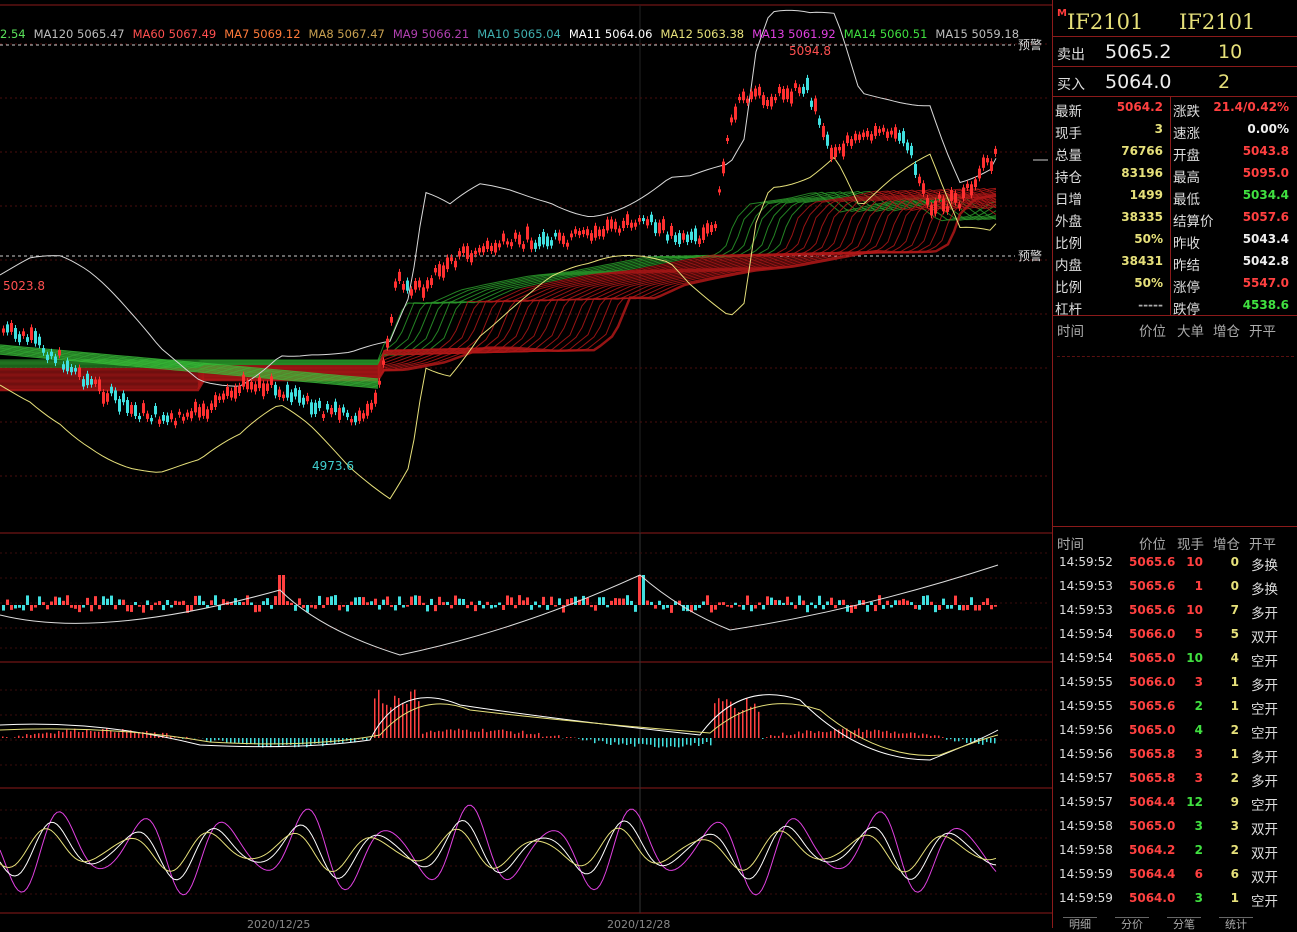  I want to click on tab-2: 分笔, so click(1184, 924).